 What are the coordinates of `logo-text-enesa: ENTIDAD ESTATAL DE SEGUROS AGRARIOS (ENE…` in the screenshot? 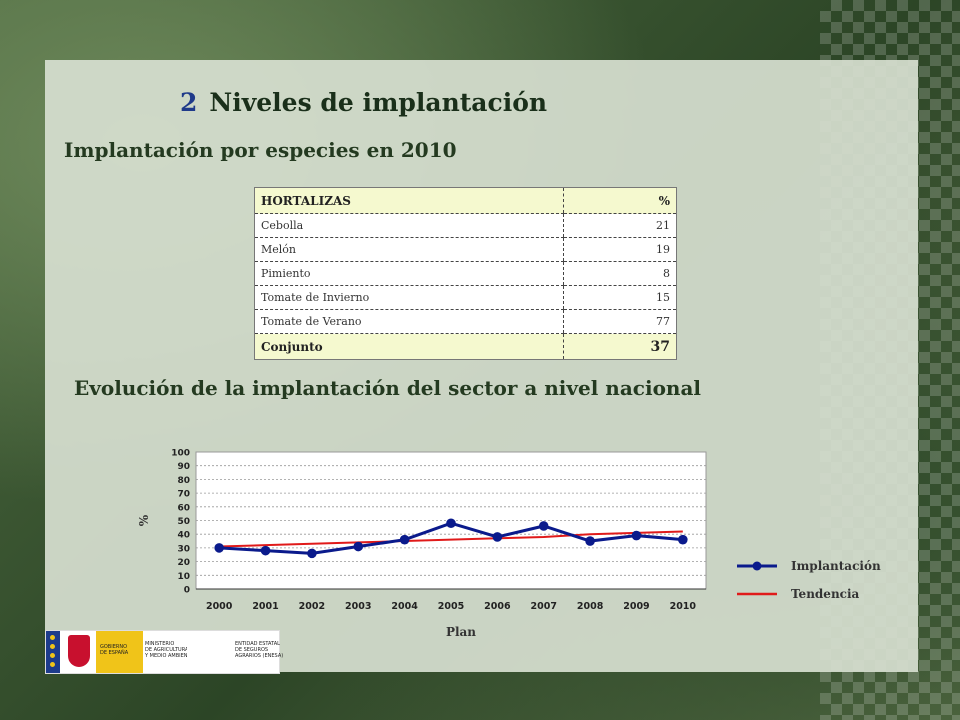 It's located at (259, 650).